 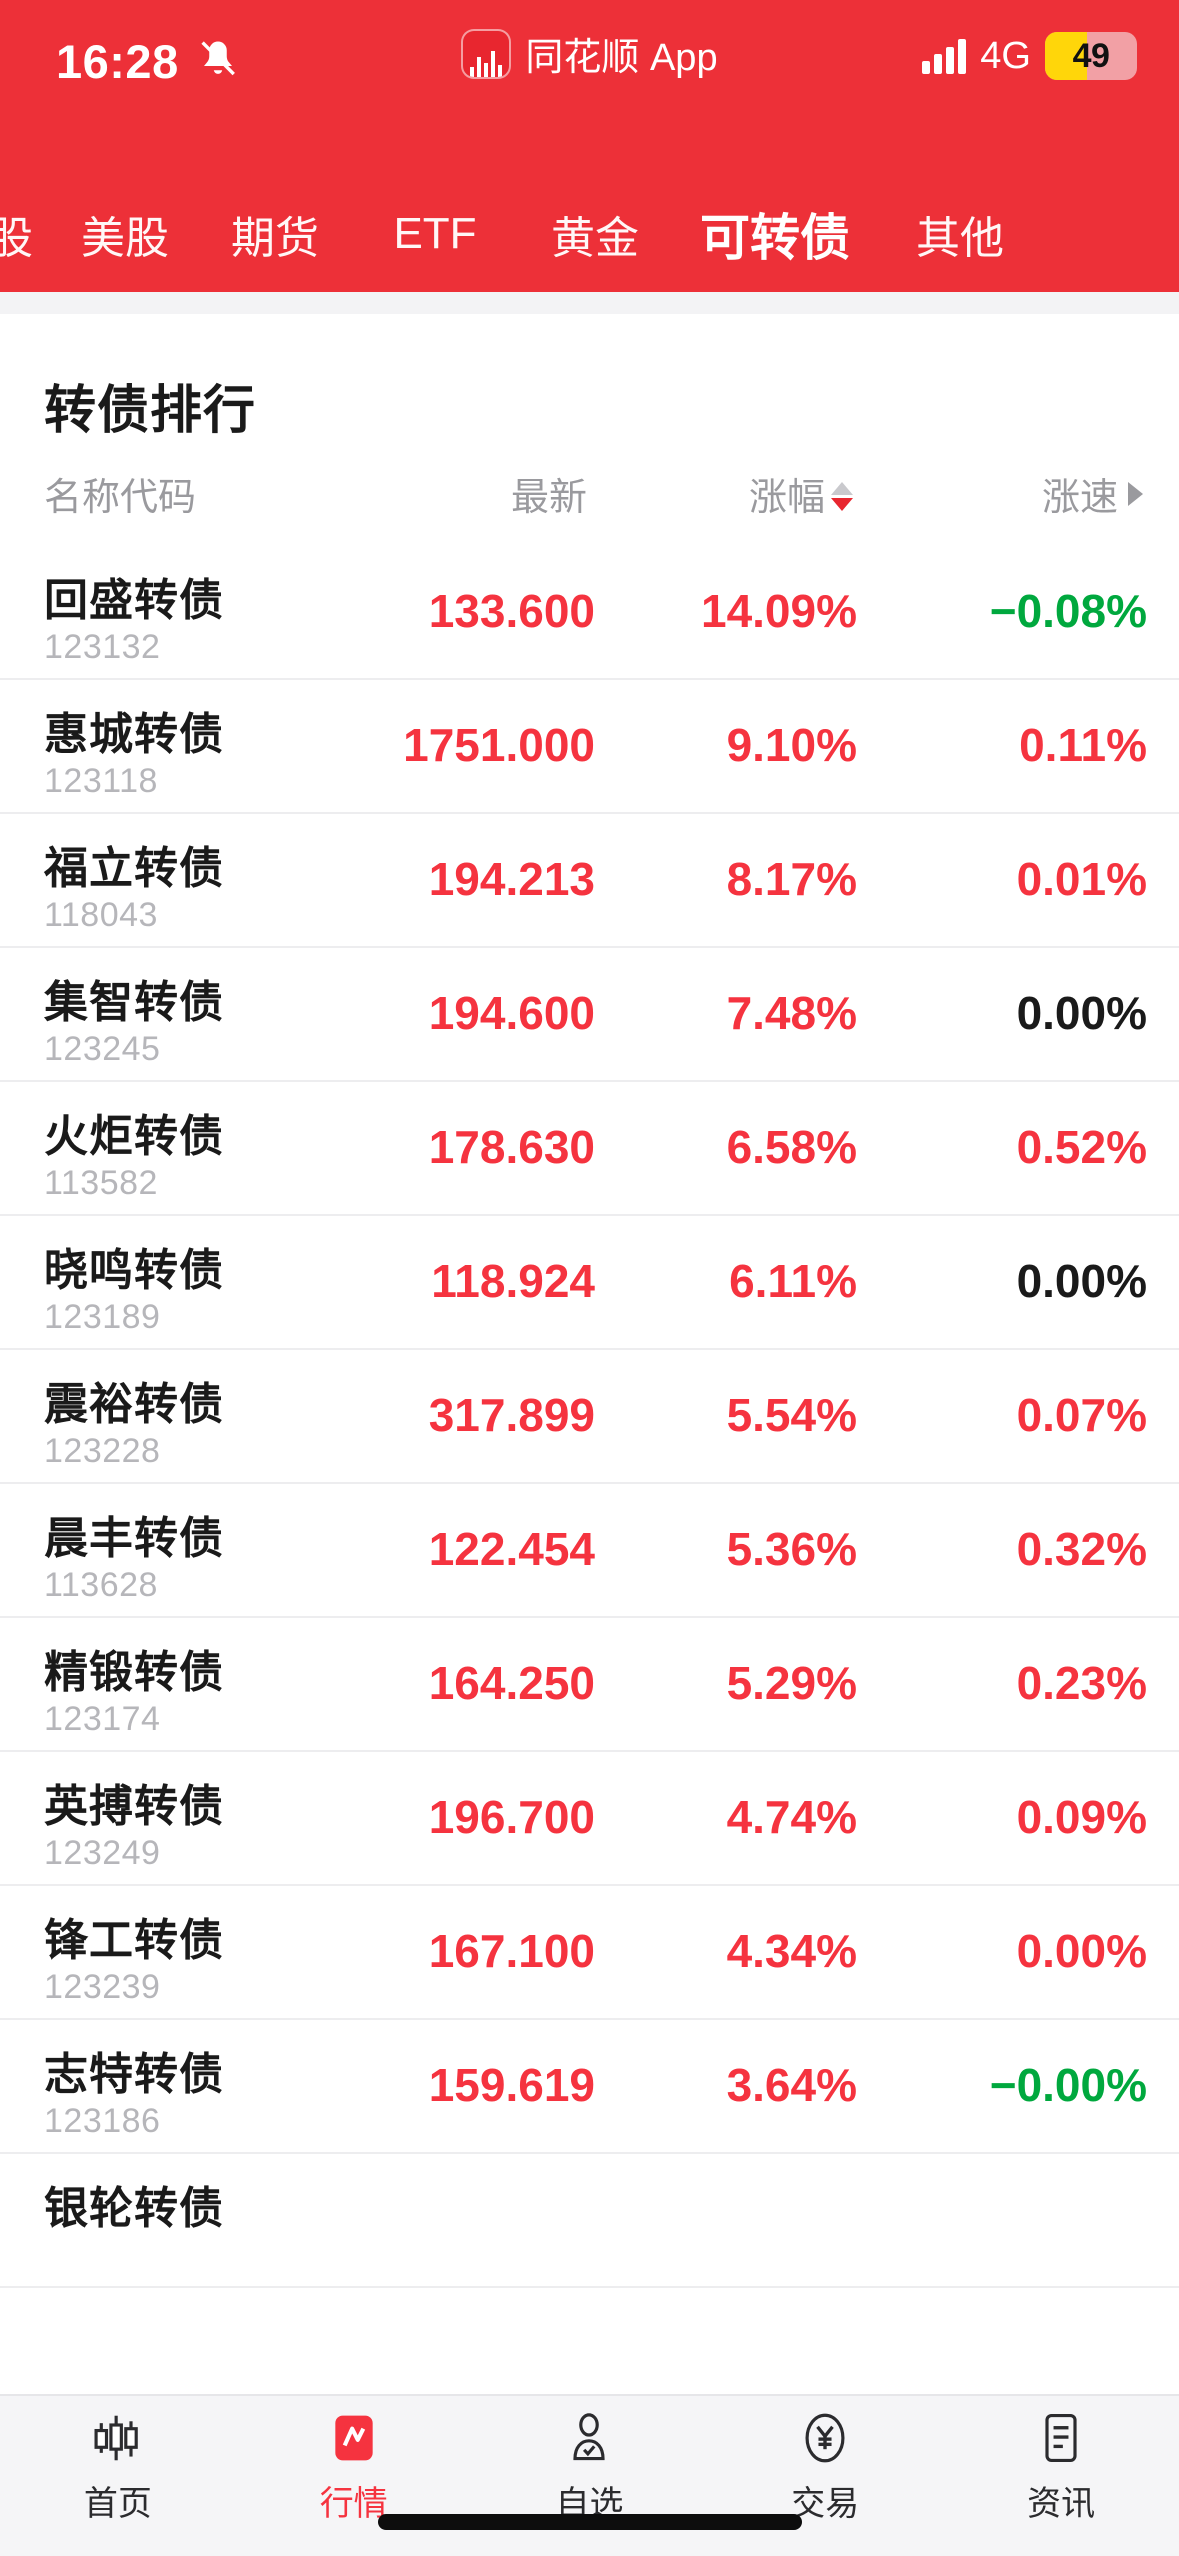 What do you see at coordinates (1081, 879) in the screenshot?
I see `bond-change-speed: 0.01%` at bounding box center [1081, 879].